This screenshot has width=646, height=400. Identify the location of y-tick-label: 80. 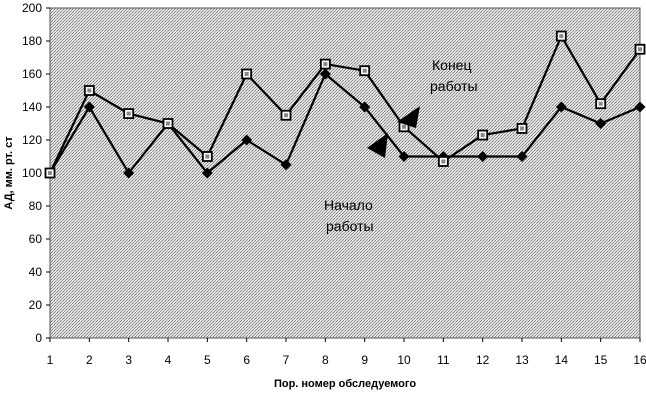
(36, 206).